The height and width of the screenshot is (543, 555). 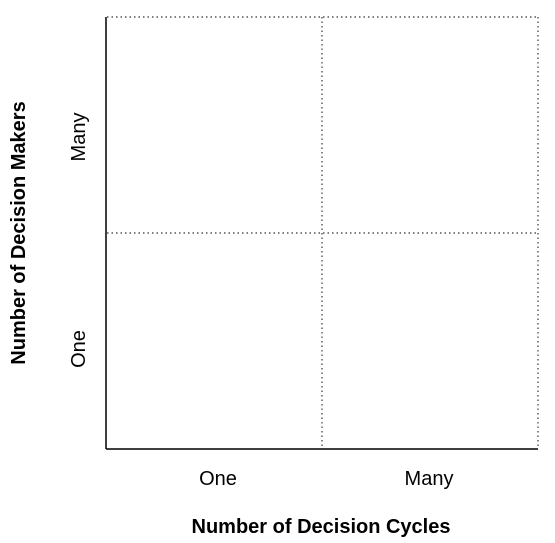 I want to click on y-tick-label-many: Many, so click(x=79, y=137).